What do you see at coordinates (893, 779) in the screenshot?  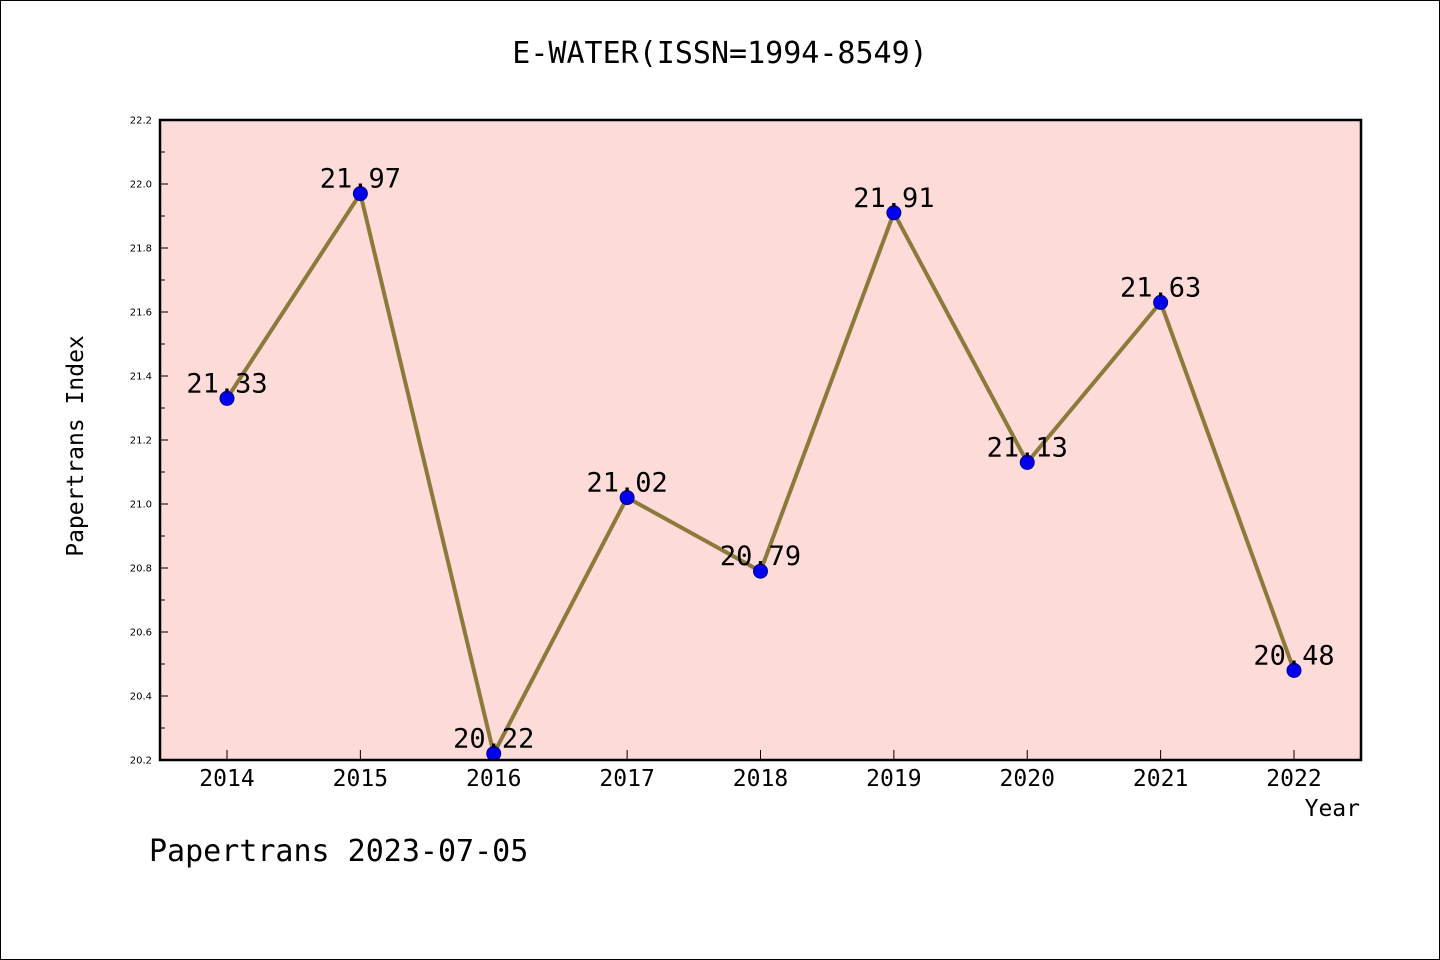 I see `x-tick-label: 2019` at bounding box center [893, 779].